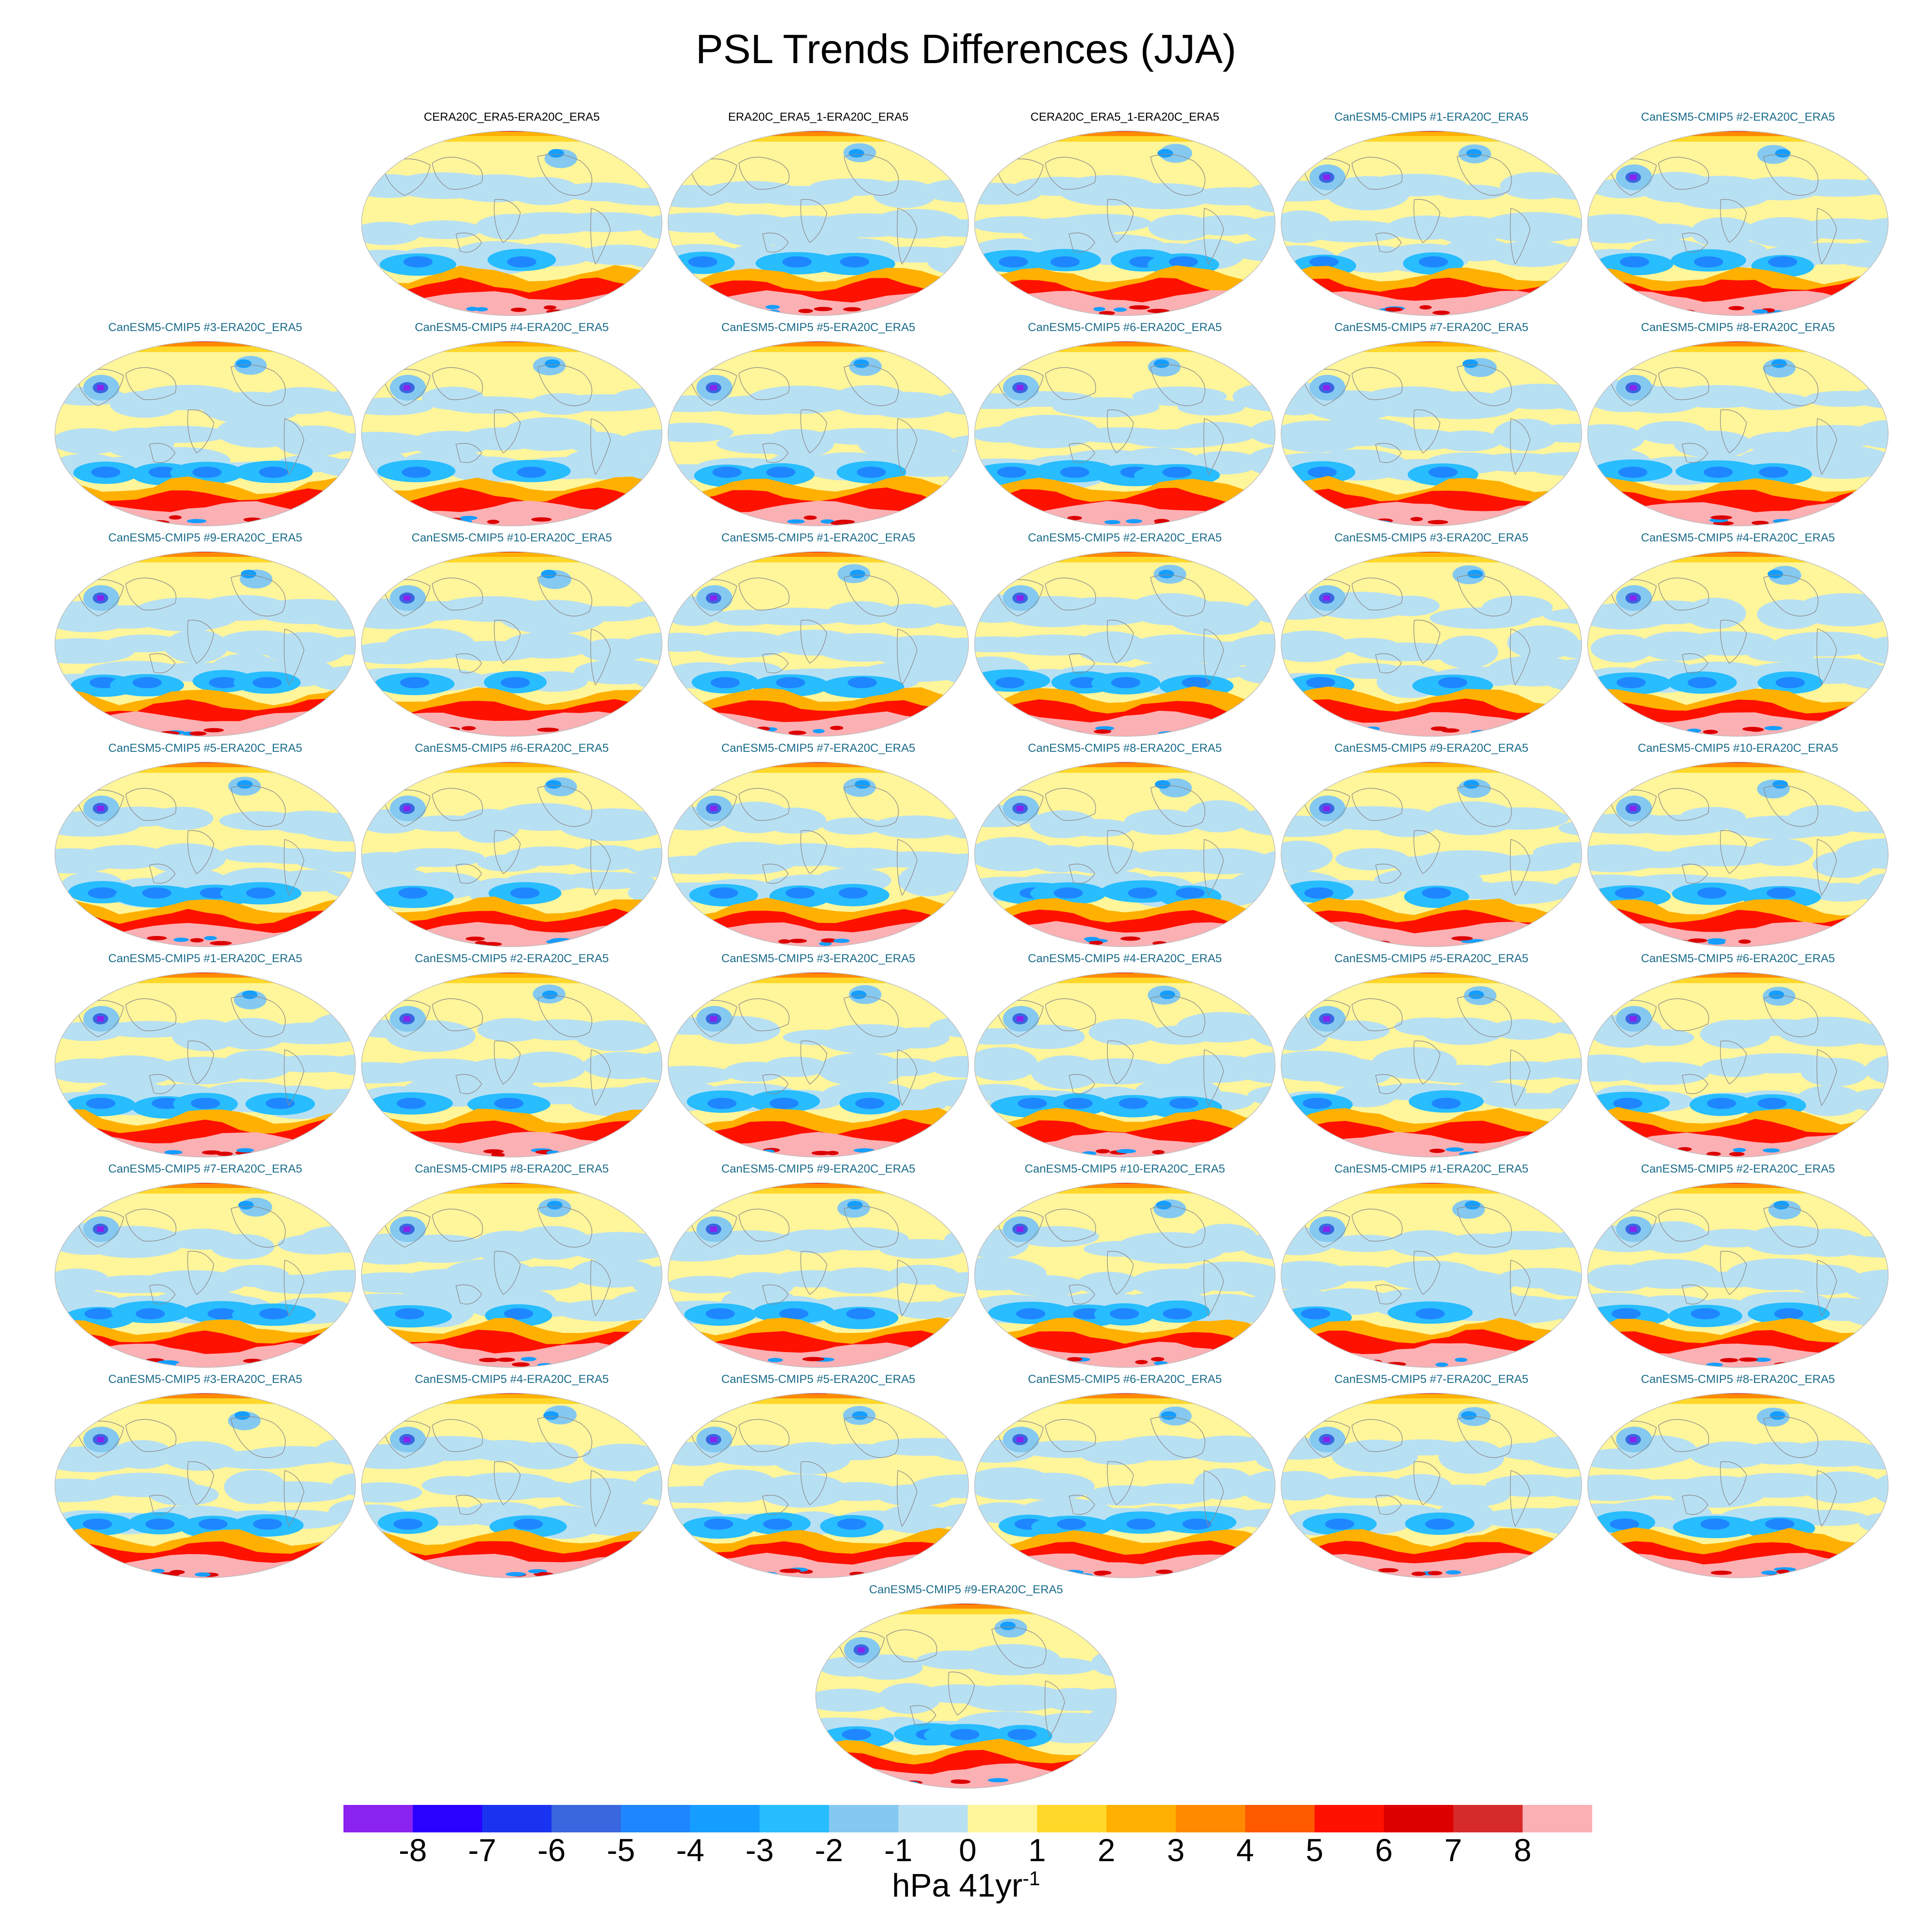 The height and width of the screenshot is (1932, 1932). Describe the element at coordinates (1124, 1169) in the screenshot. I see `panel-title: CanESM5-CMIP5 #10-ERA20C_ERA5` at that location.